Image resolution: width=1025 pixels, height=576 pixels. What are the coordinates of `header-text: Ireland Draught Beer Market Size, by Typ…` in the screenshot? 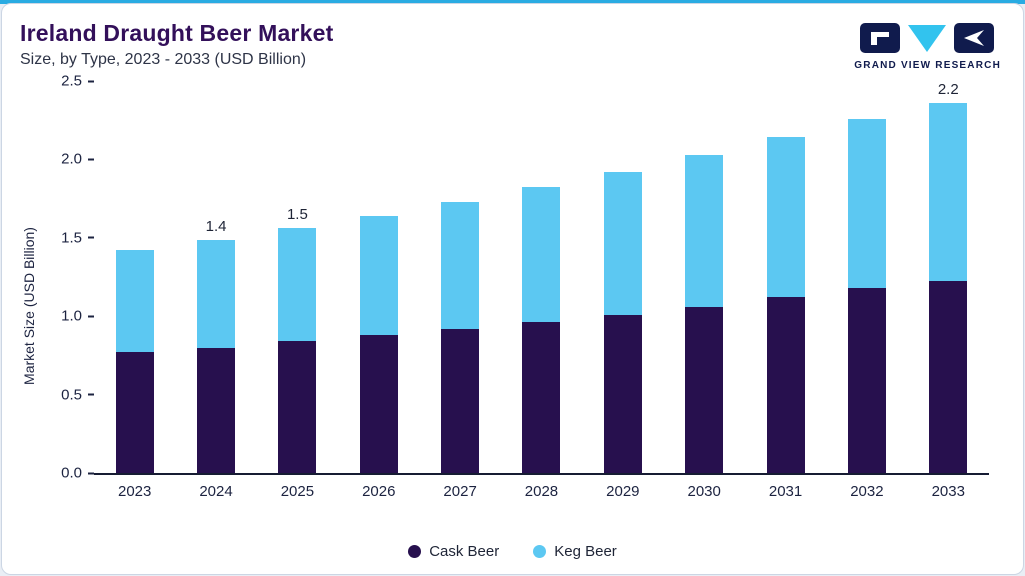 It's located at (176, 44).